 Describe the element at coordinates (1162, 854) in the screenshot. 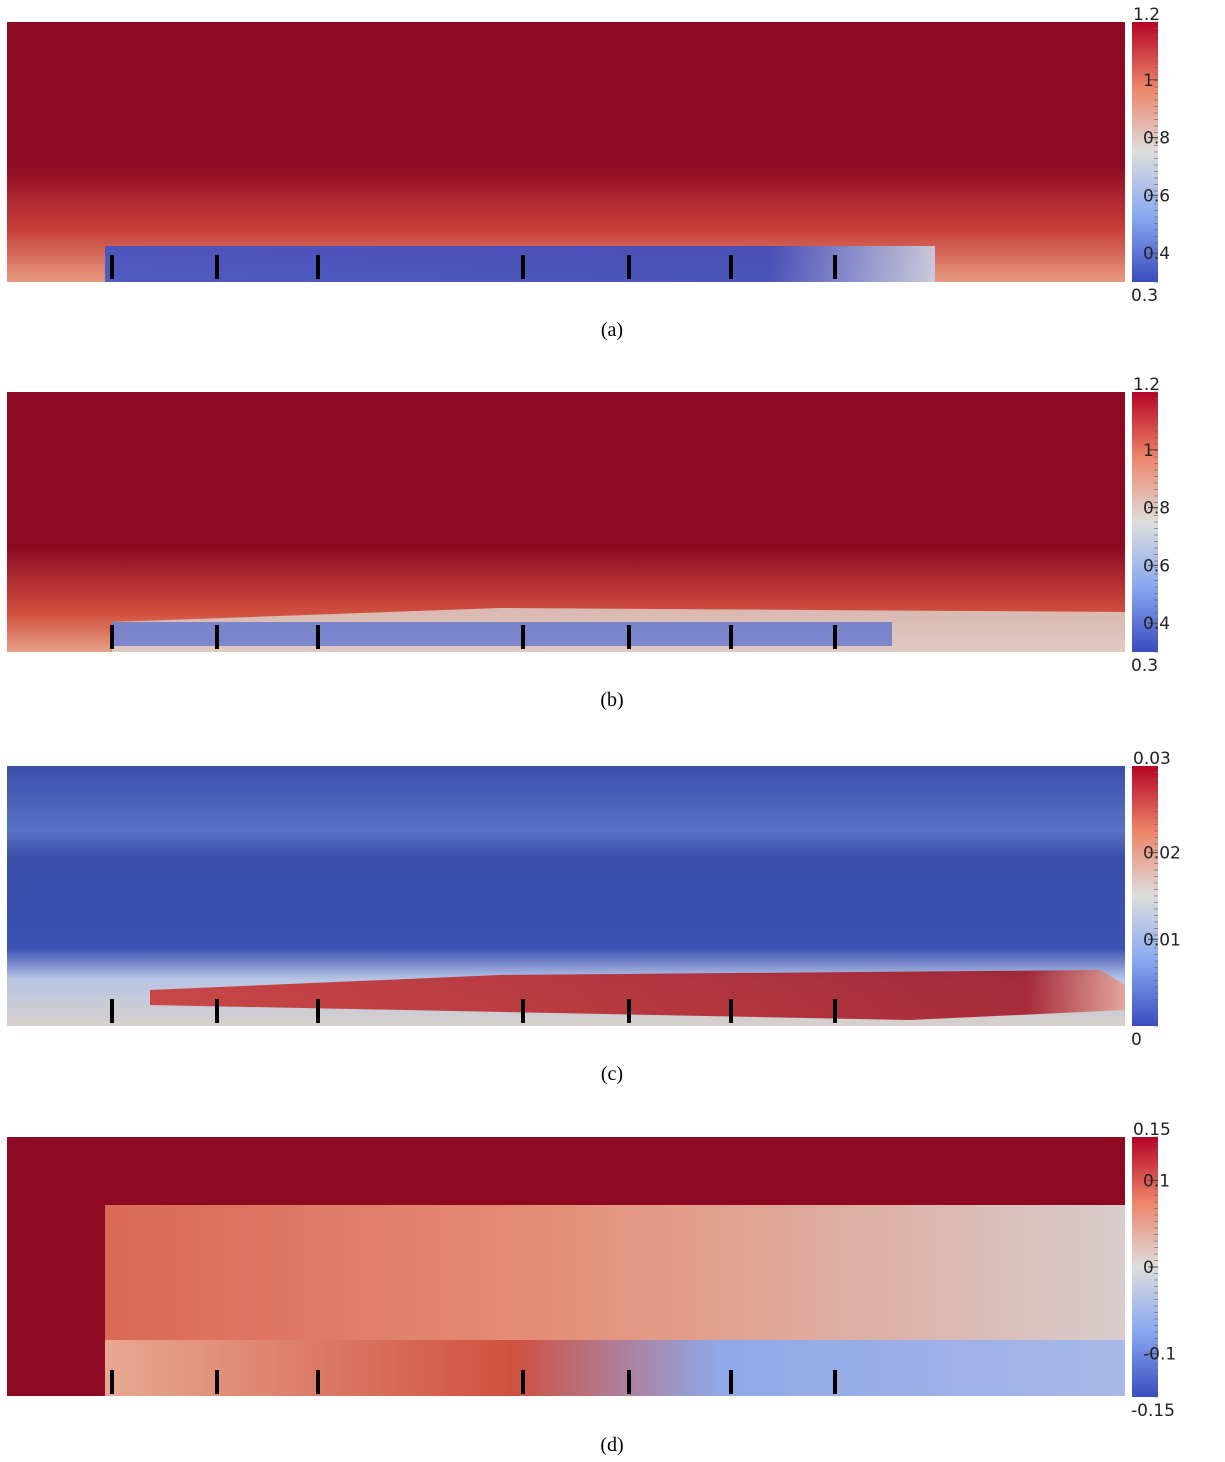

I see `tick-label: 0.02` at that location.